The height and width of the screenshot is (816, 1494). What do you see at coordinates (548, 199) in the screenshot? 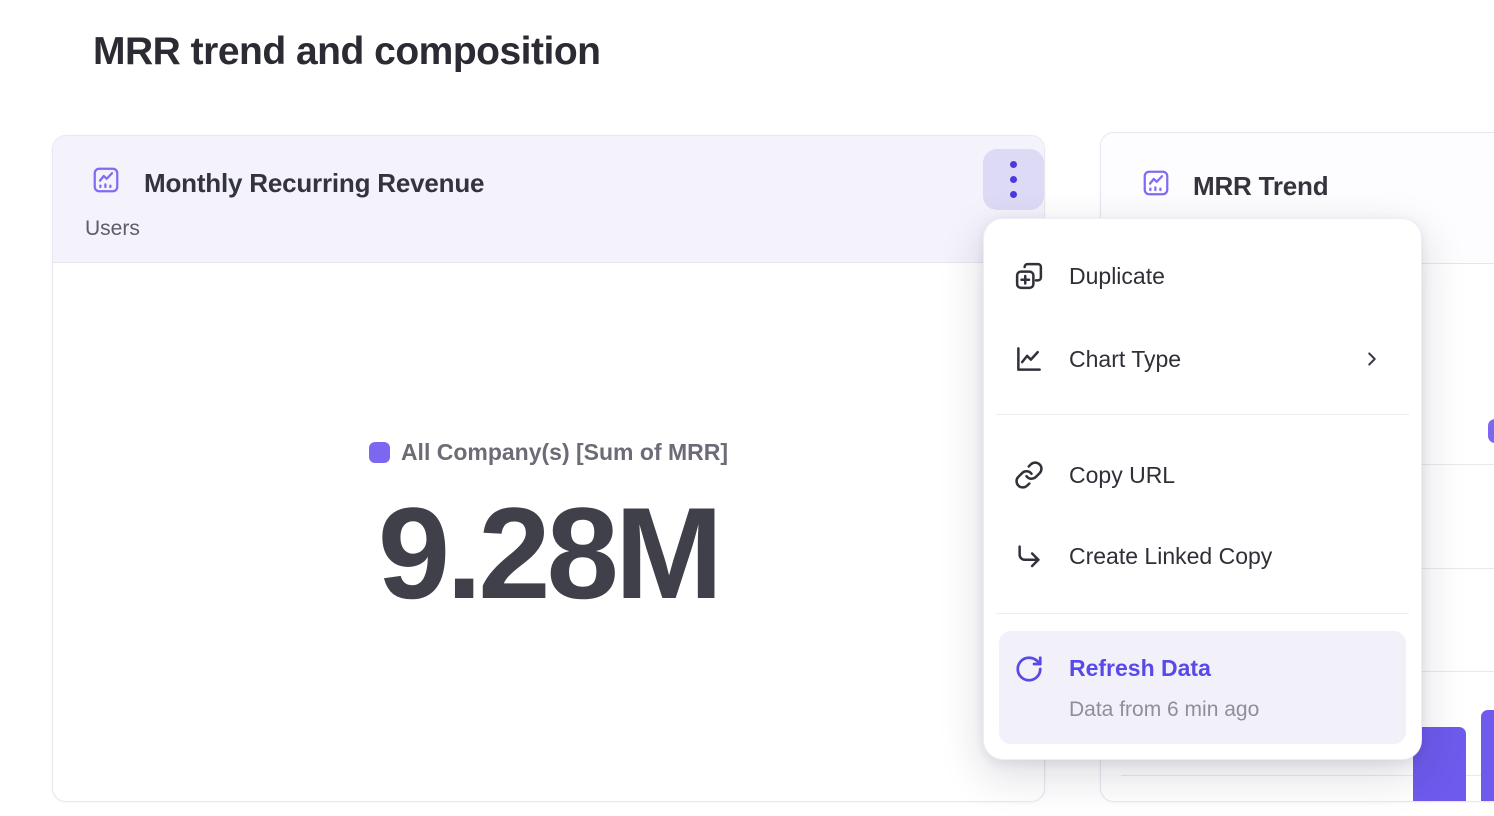
I see `mrr-card-header: Monthly Recurring Revenue Users` at bounding box center [548, 199].